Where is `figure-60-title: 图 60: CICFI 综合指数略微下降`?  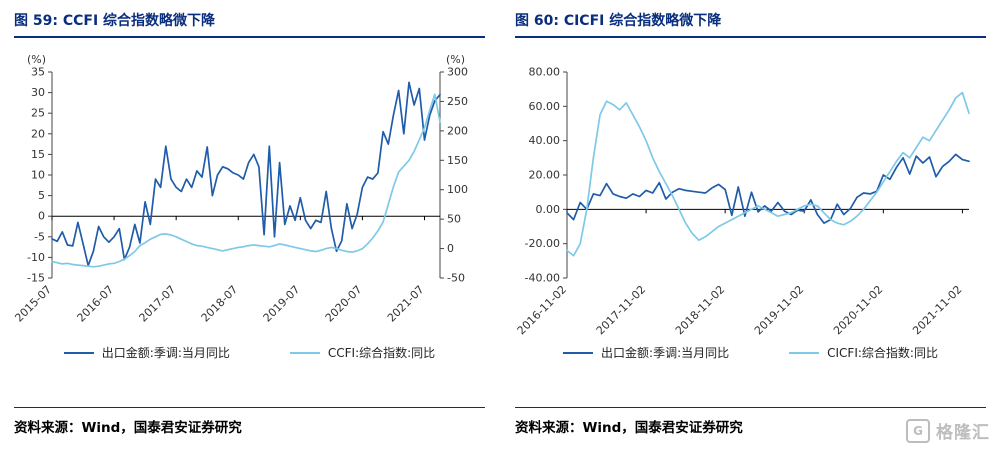 figure-60-title: 图 60: CICFI 综合指数略微下降 is located at coordinates (750, 22).